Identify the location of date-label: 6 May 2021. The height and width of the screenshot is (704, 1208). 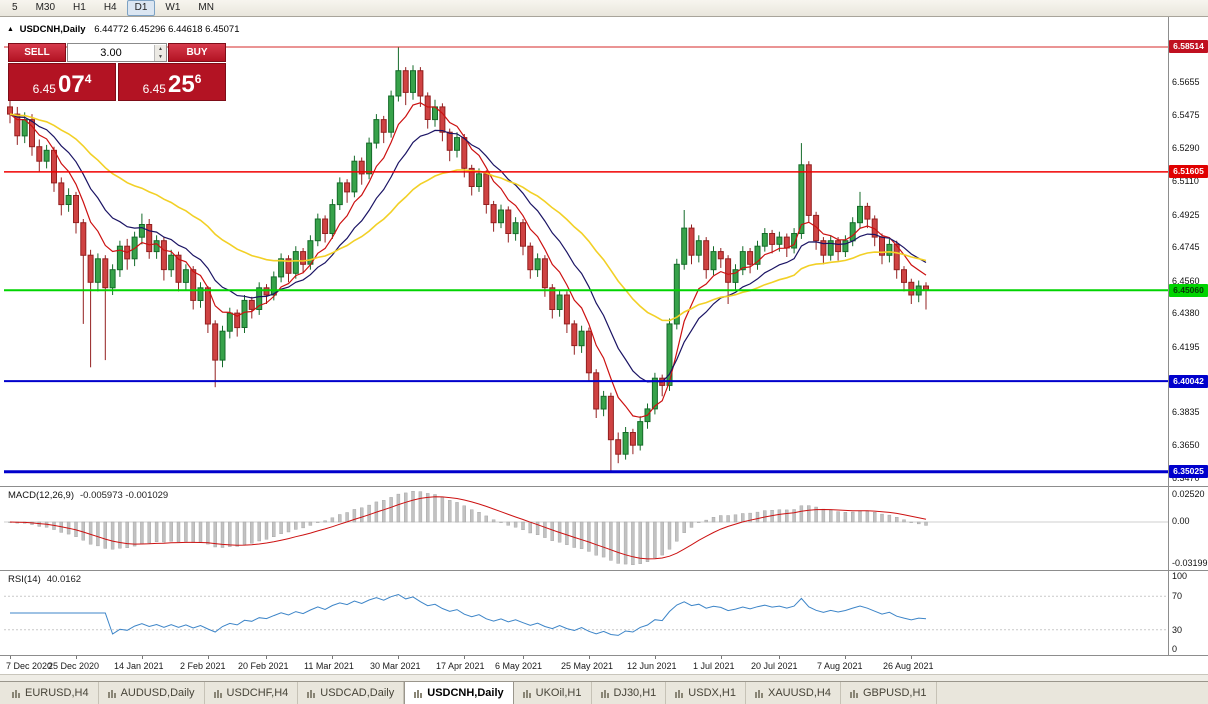
(519, 666).